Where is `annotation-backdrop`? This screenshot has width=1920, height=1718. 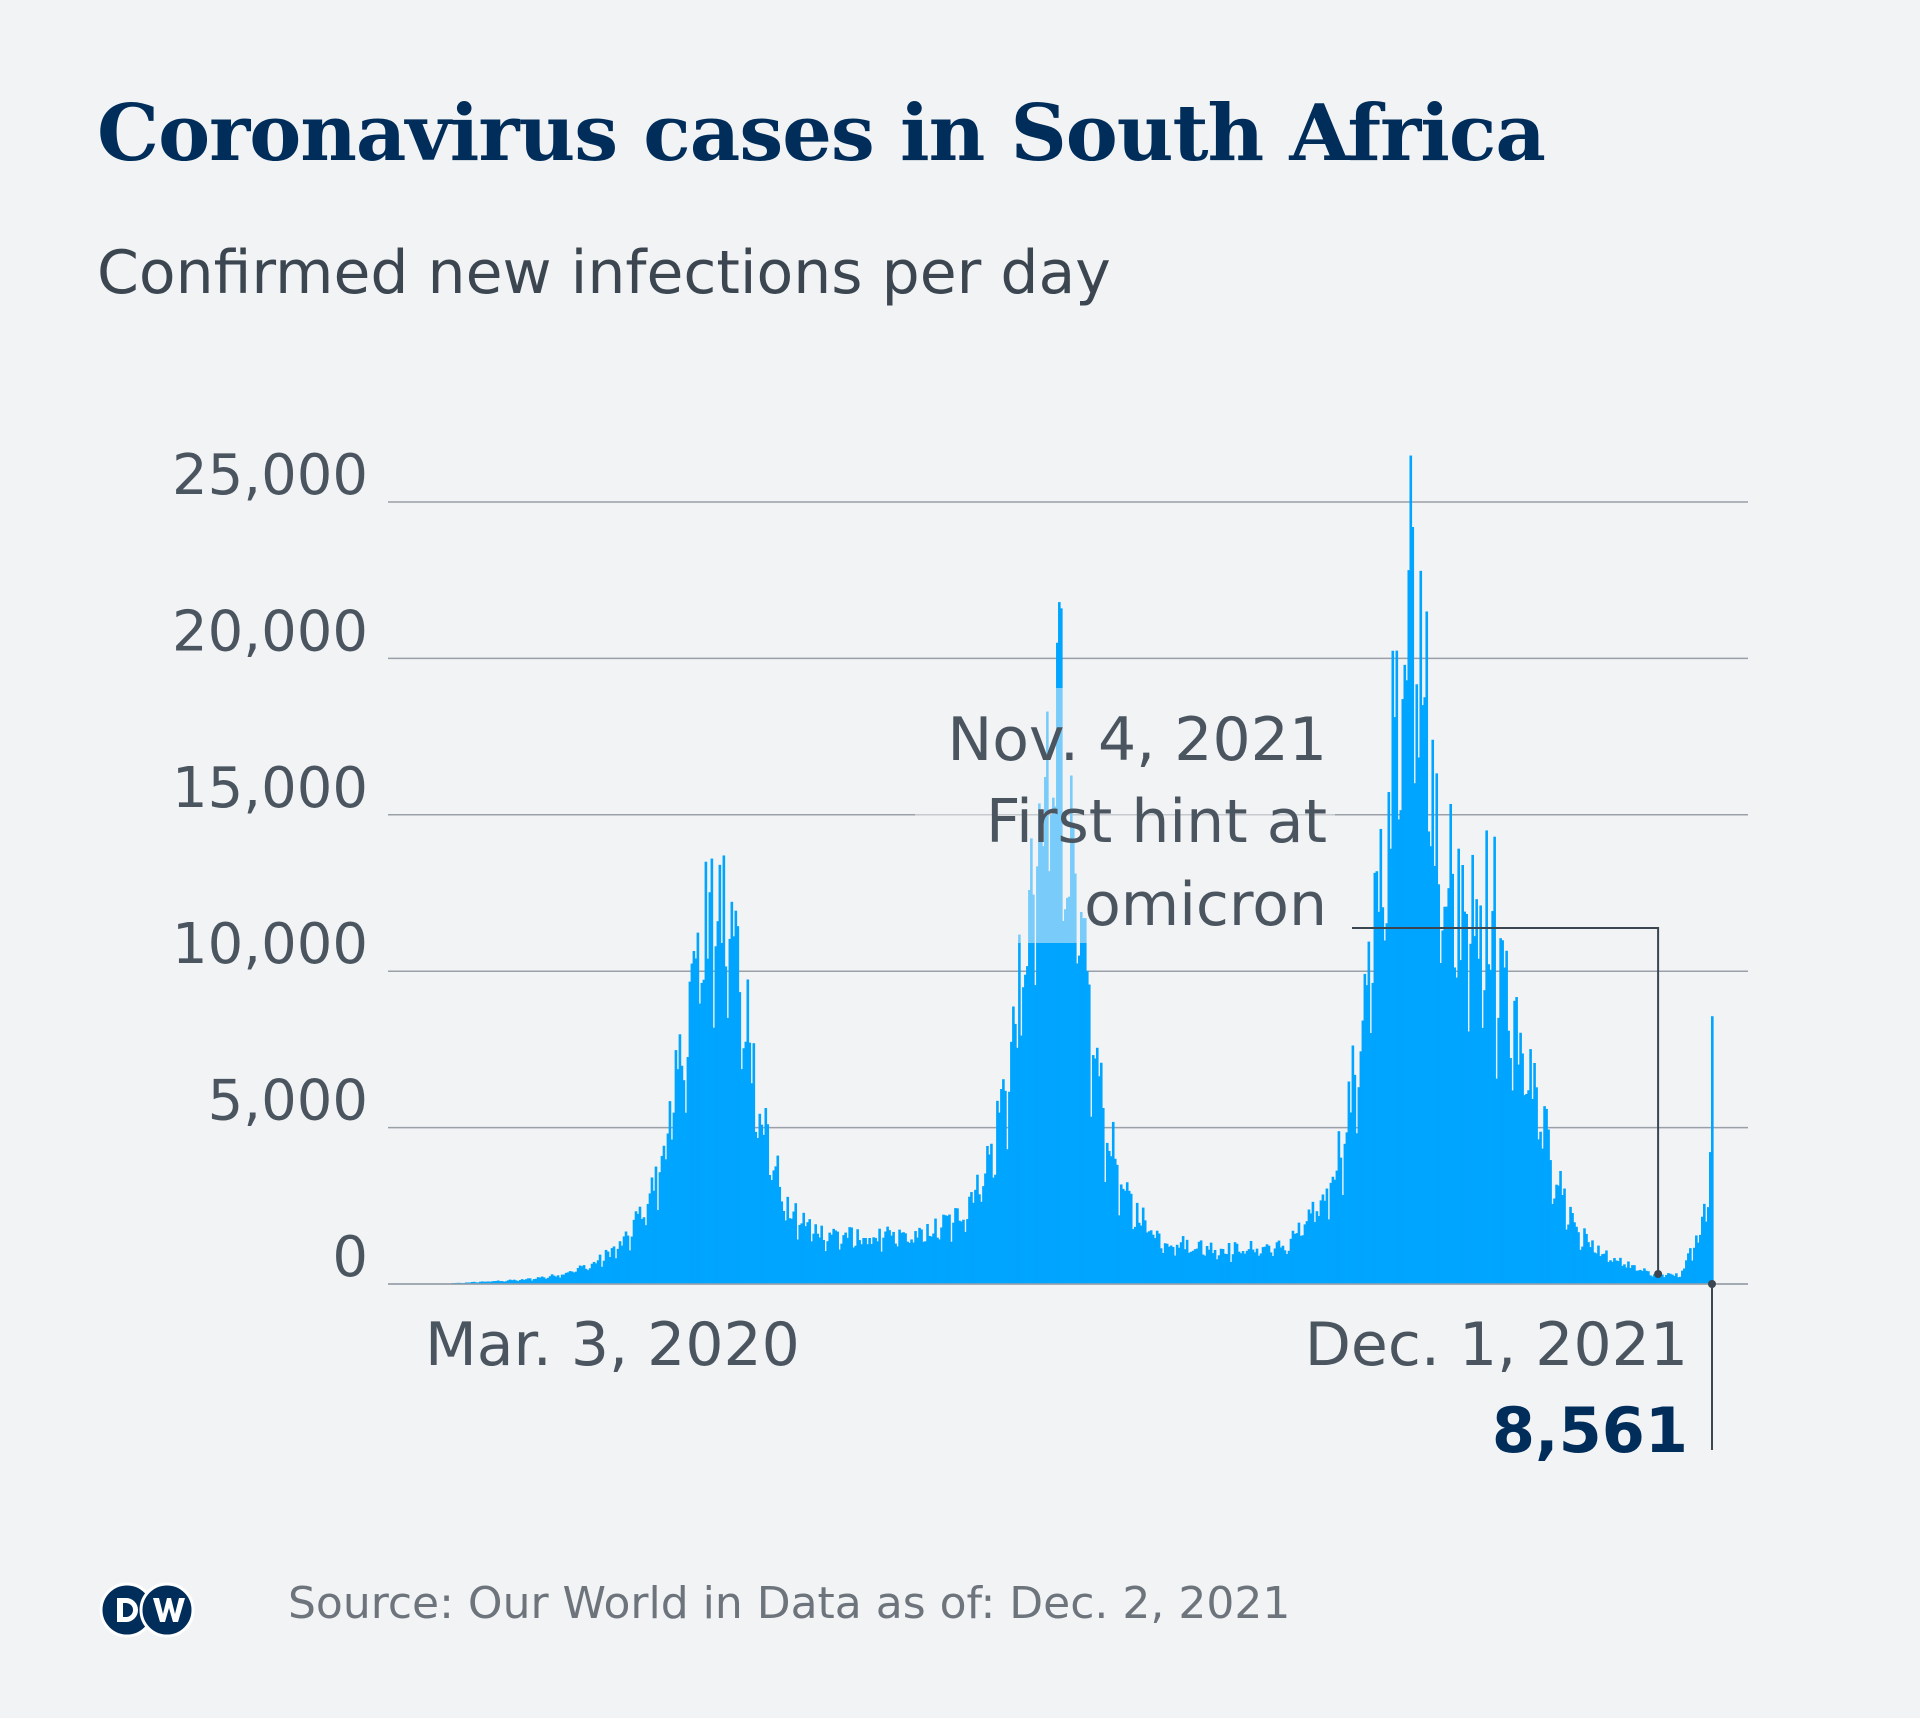
annotation-backdrop is located at coordinates (1125, 815).